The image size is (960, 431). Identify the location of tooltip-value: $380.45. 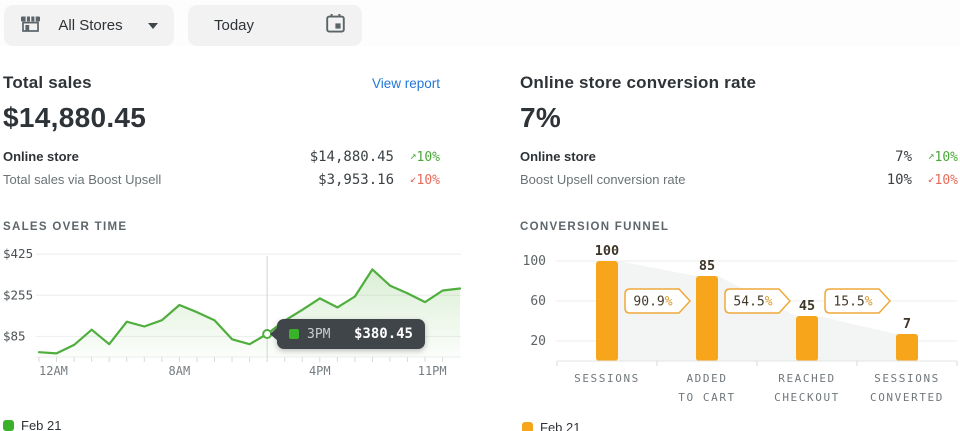
(383, 334).